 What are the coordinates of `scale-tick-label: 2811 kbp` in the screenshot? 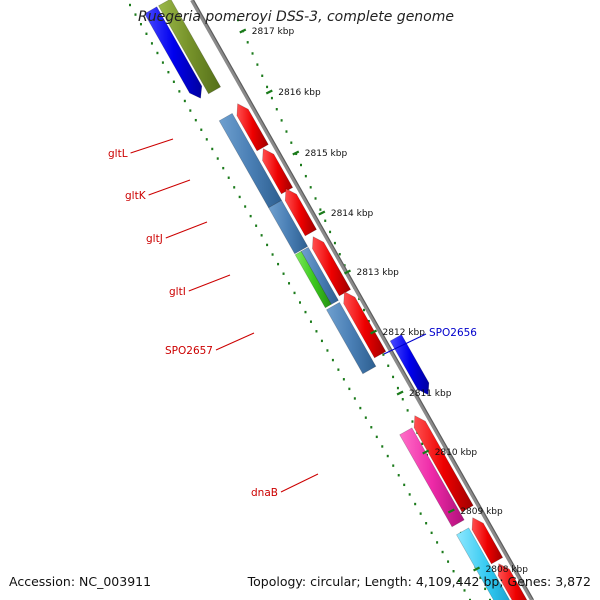 It's located at (430, 394).